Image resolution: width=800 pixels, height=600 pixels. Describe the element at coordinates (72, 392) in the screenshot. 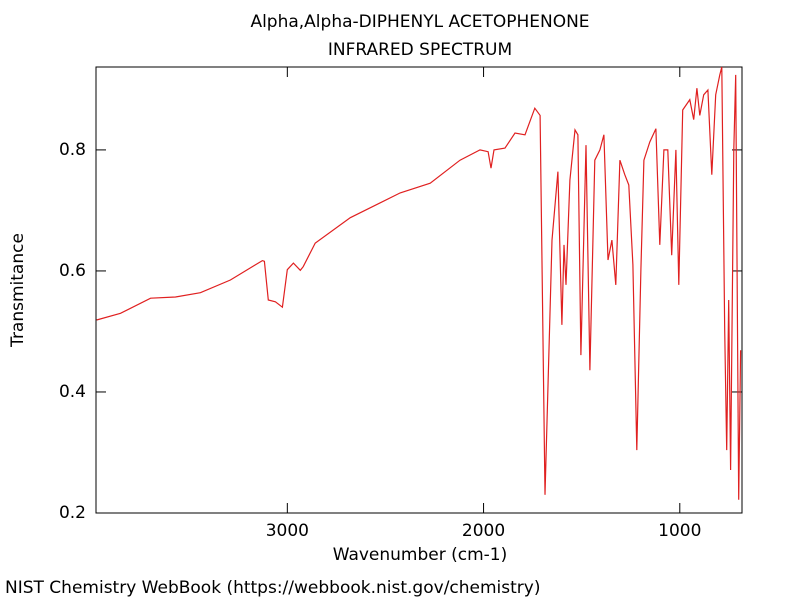

I see `y-tick-label: 0.4` at that location.